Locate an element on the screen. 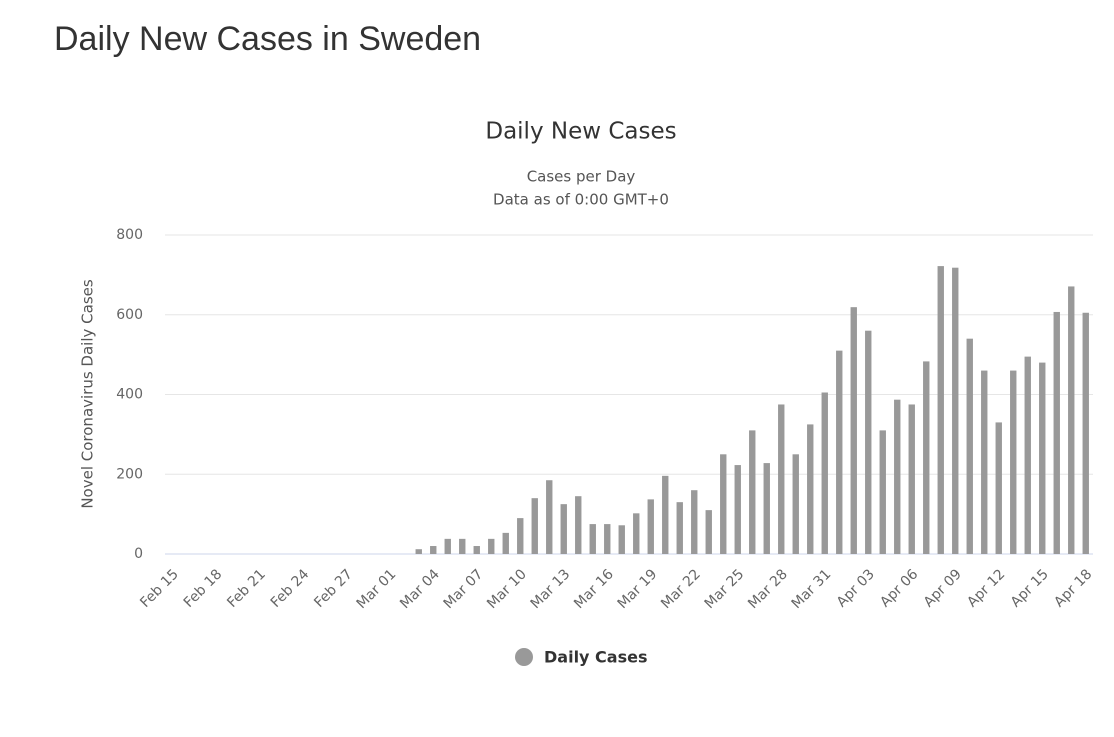  x-tick-label: Mar 19 is located at coordinates (638, 589).